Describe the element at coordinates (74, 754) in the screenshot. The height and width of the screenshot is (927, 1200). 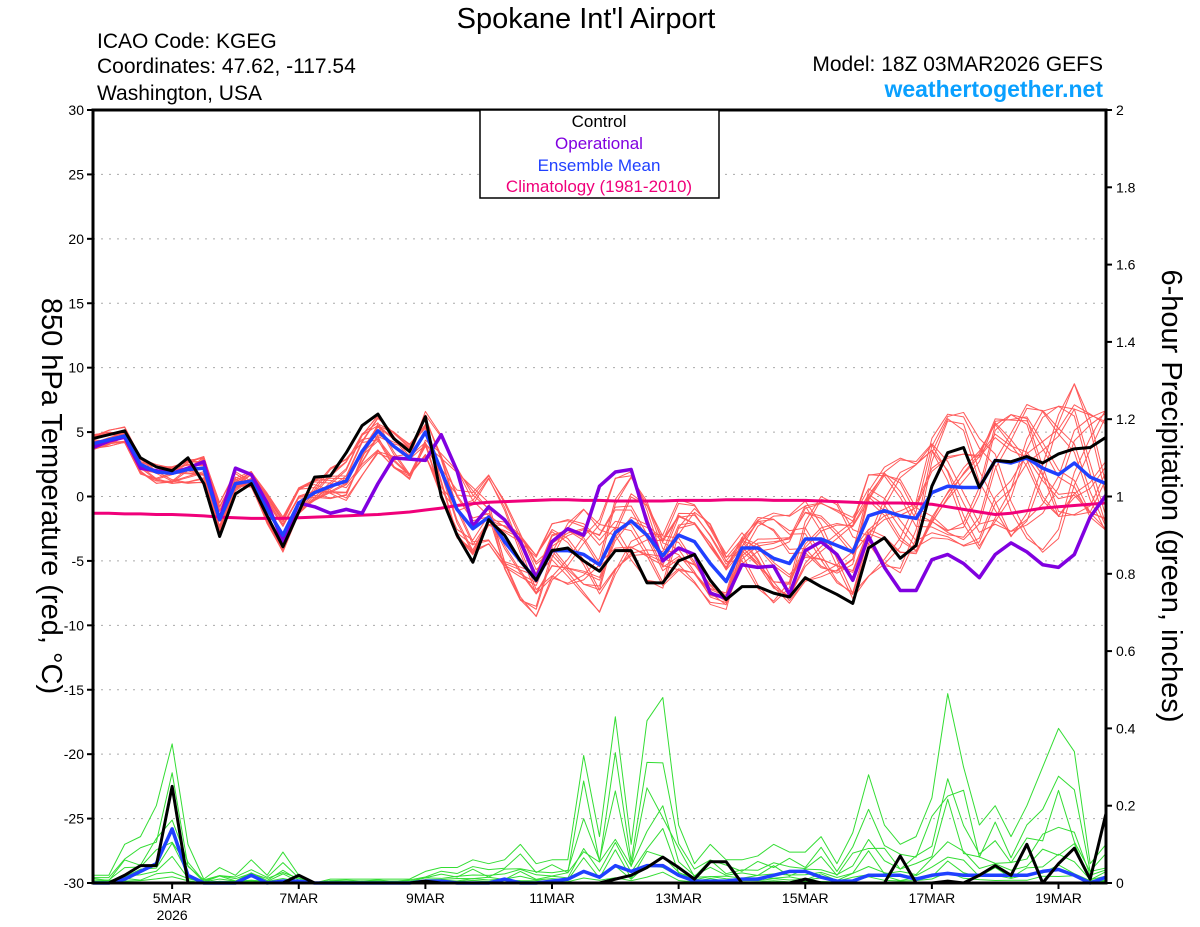
I see `y-tick-label: -20` at that location.